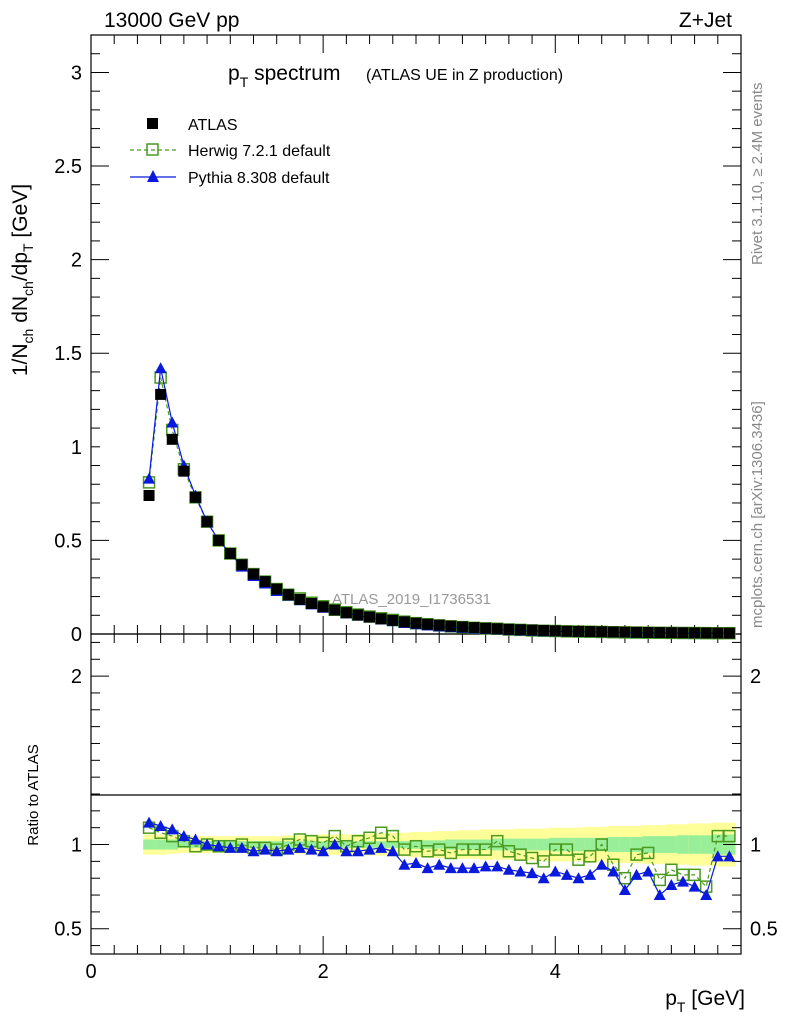 This screenshot has width=786, height=1024. What do you see at coordinates (411, 599) in the screenshot?
I see `analysis-watermark: ATLAS_2019_I1736531` at bounding box center [411, 599].